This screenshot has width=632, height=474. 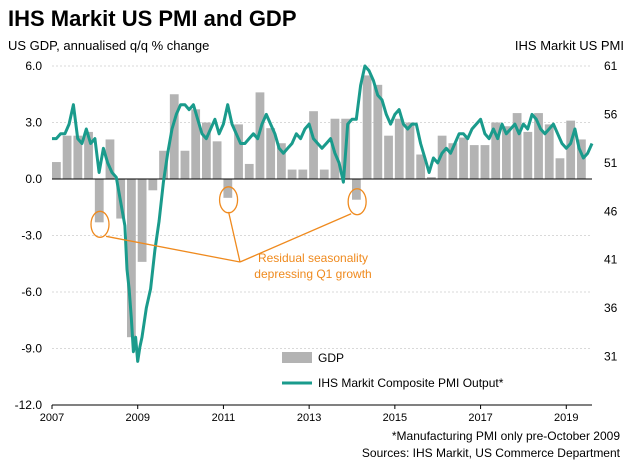 What do you see at coordinates (33, 123) in the screenshot?
I see `left-tick-label-1: 3.0` at bounding box center [33, 123].